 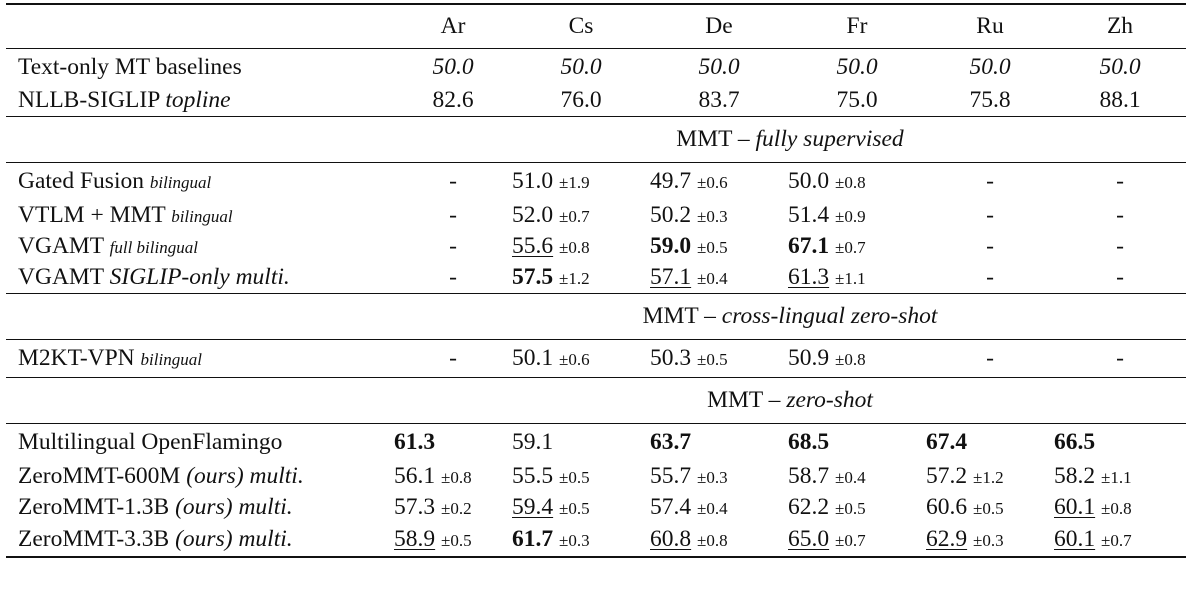 I want to click on value-cell: 57.3 ±0.2, so click(x=453, y=507).